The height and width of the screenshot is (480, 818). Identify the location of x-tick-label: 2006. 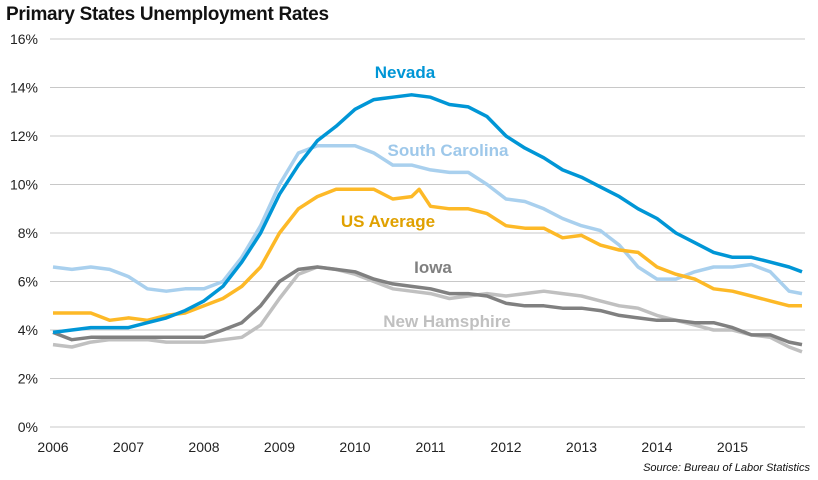
(52, 447).